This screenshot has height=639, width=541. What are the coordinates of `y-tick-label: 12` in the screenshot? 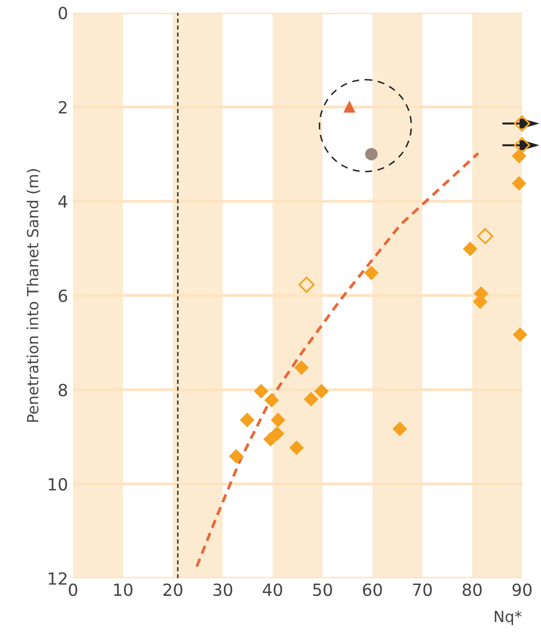 It's located at (57, 578).